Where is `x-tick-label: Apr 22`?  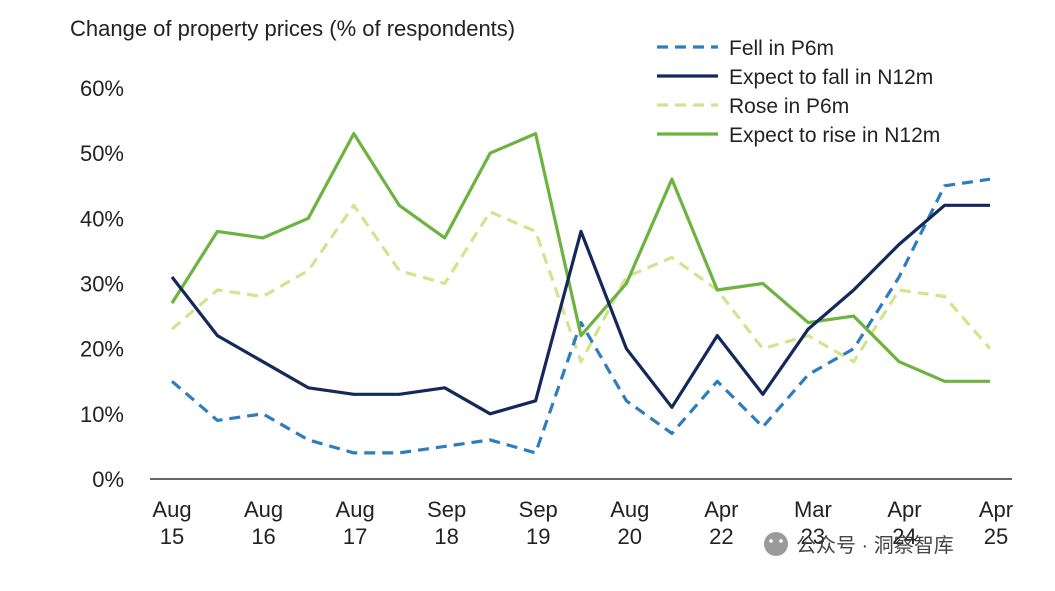 x-tick-label: Apr 22 is located at coordinates (721, 523).